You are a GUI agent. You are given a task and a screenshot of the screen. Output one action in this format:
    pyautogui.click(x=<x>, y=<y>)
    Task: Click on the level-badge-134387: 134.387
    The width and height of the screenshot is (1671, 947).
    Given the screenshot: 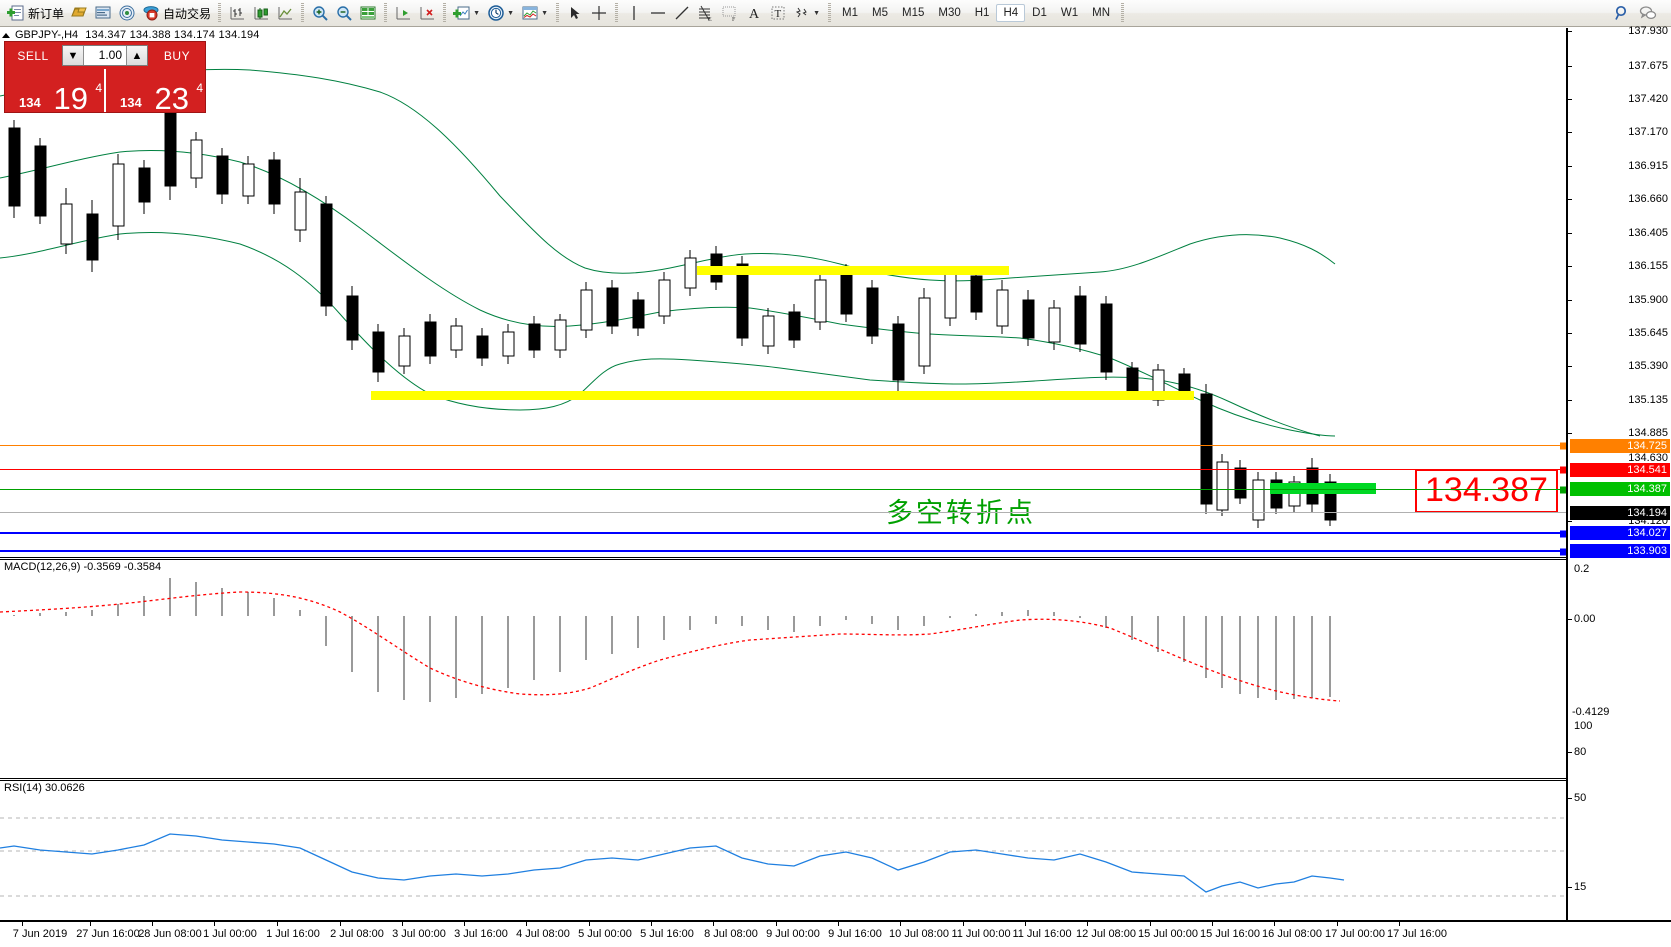 What is the action you would take?
    pyautogui.click(x=1620, y=489)
    